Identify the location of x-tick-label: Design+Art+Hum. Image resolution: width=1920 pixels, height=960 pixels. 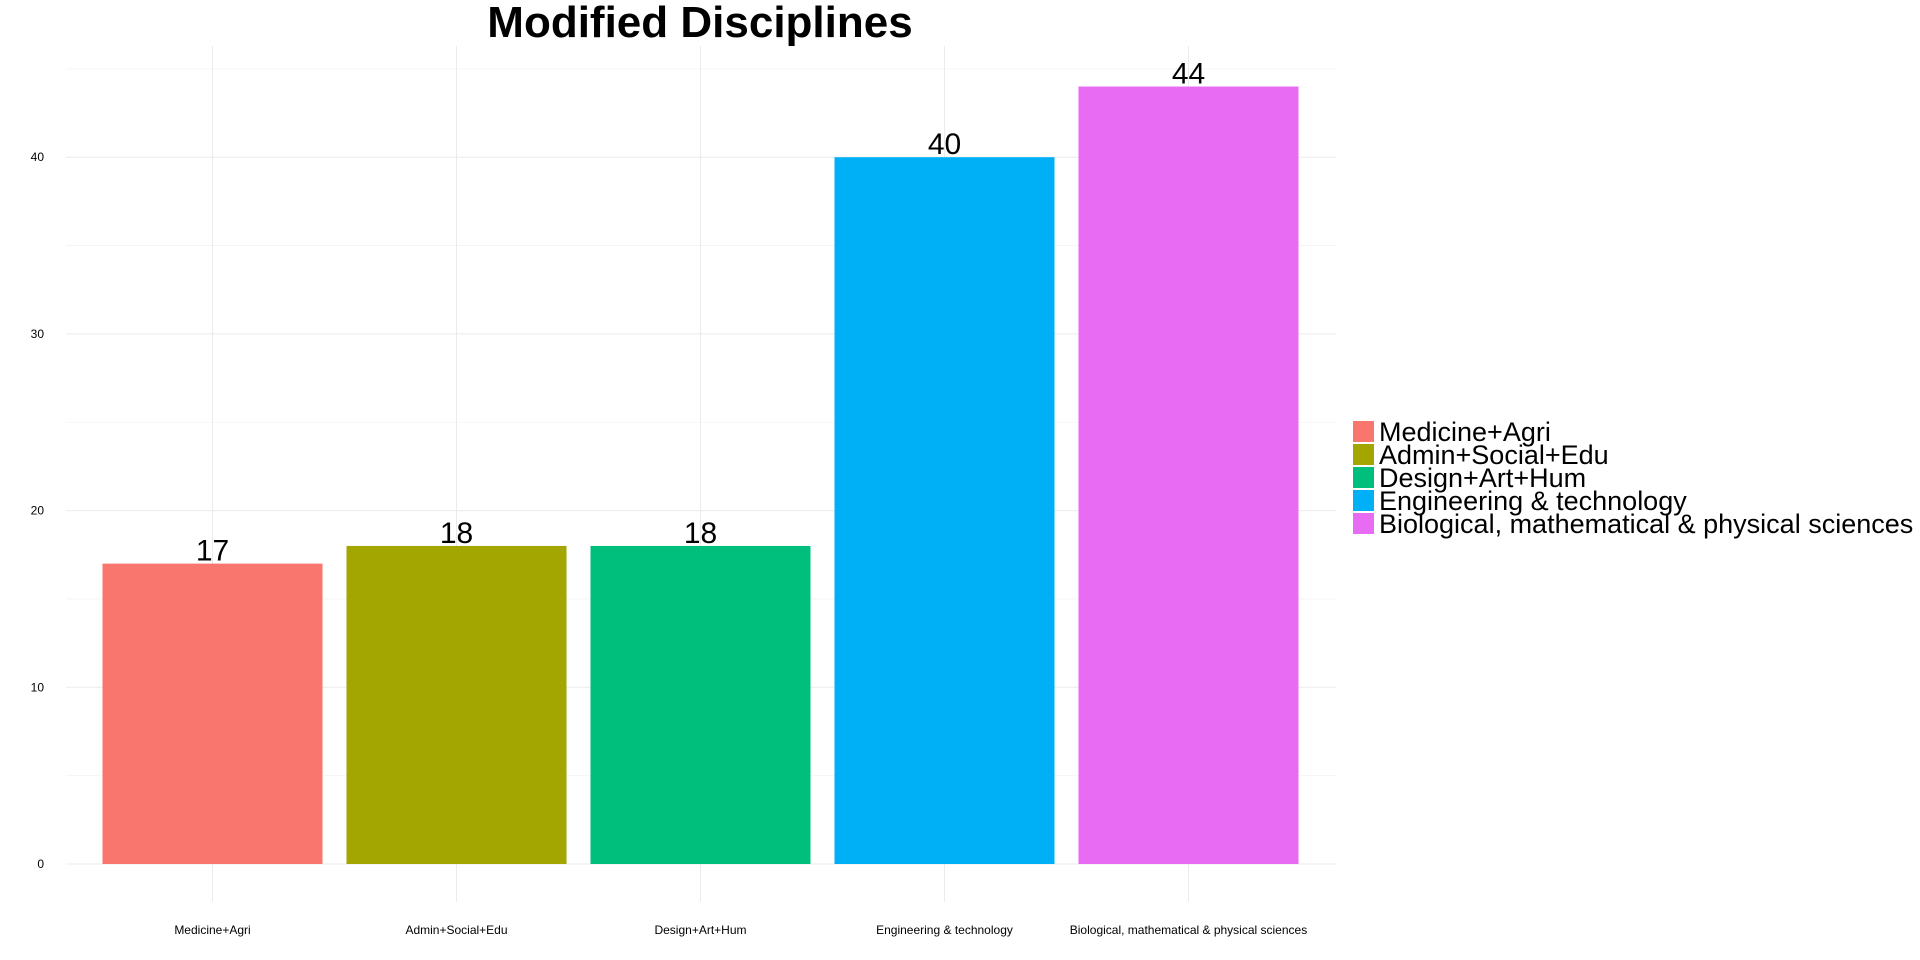
(700, 930).